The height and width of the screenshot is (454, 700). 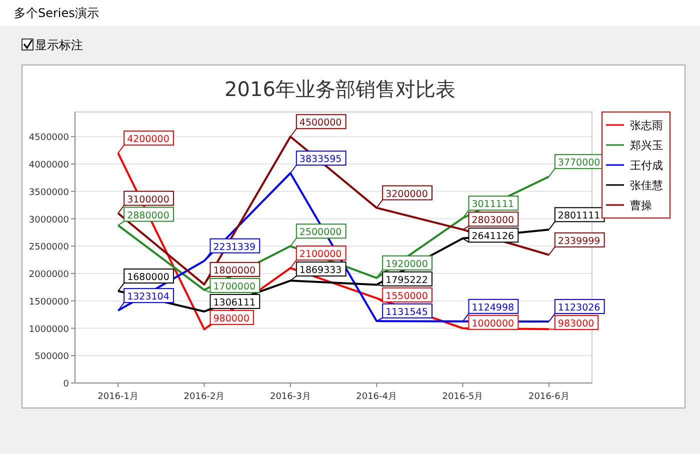 What do you see at coordinates (377, 397) in the screenshot?
I see `x-tick-label: 2016-4月` at bounding box center [377, 397].